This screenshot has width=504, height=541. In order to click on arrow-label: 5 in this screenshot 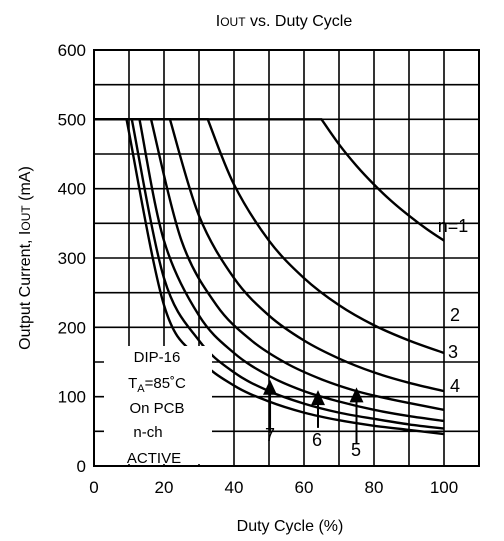, I will do `click(356, 450)`.